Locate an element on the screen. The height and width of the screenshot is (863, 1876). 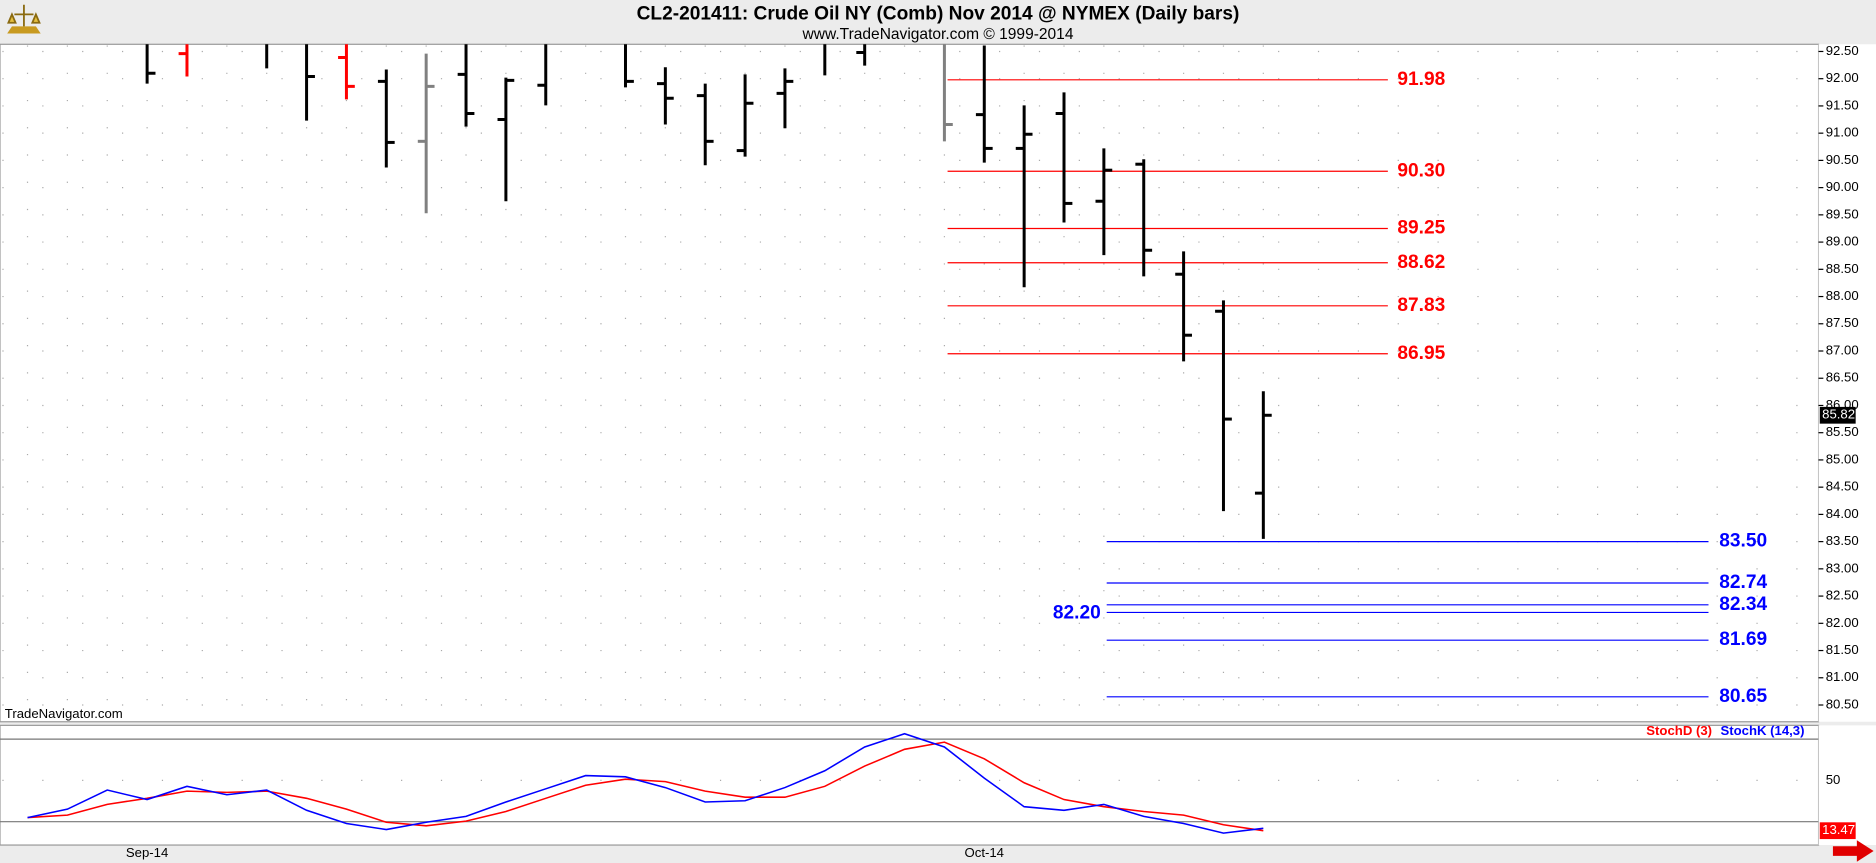
level-label: 89.25 is located at coordinates (1421, 228).